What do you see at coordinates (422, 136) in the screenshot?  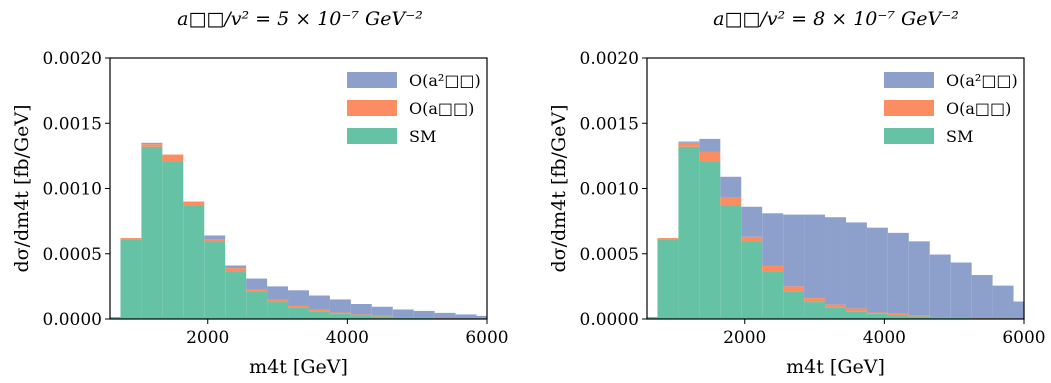 I see `legend-label: SM` at bounding box center [422, 136].